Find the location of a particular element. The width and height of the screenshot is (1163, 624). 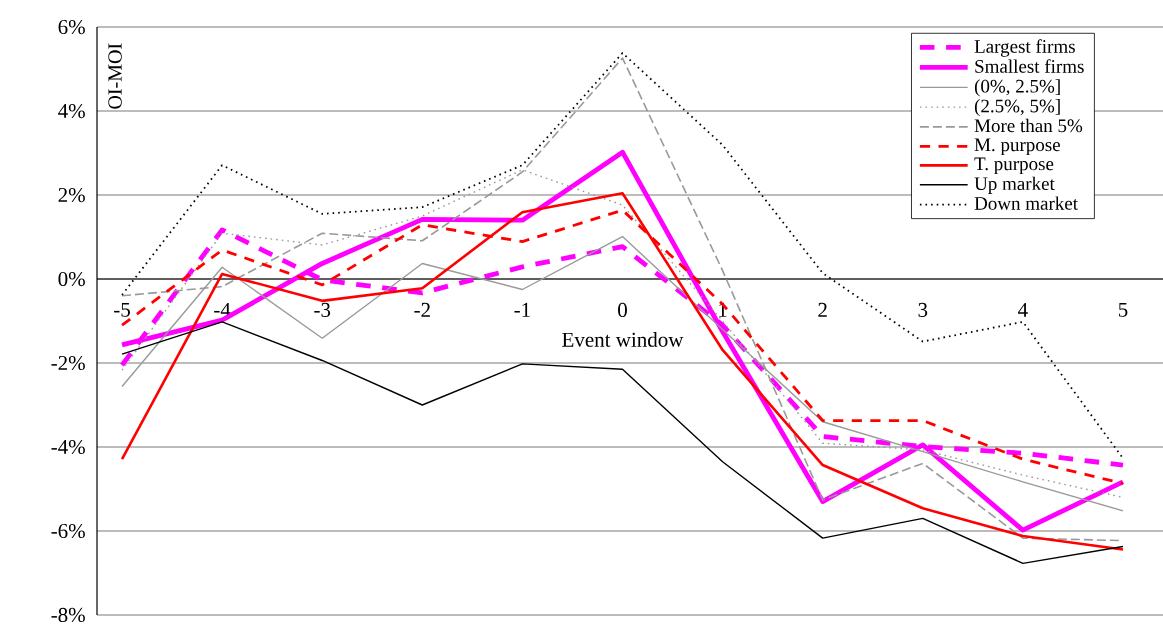

x-axis-title: Event window is located at coordinates (623, 339).